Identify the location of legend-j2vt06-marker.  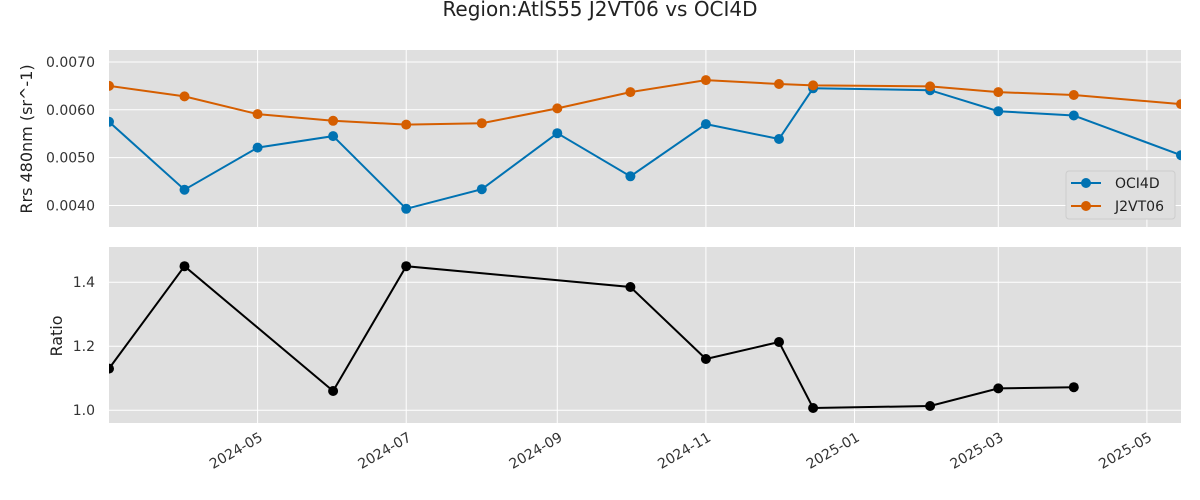
(1086, 206).